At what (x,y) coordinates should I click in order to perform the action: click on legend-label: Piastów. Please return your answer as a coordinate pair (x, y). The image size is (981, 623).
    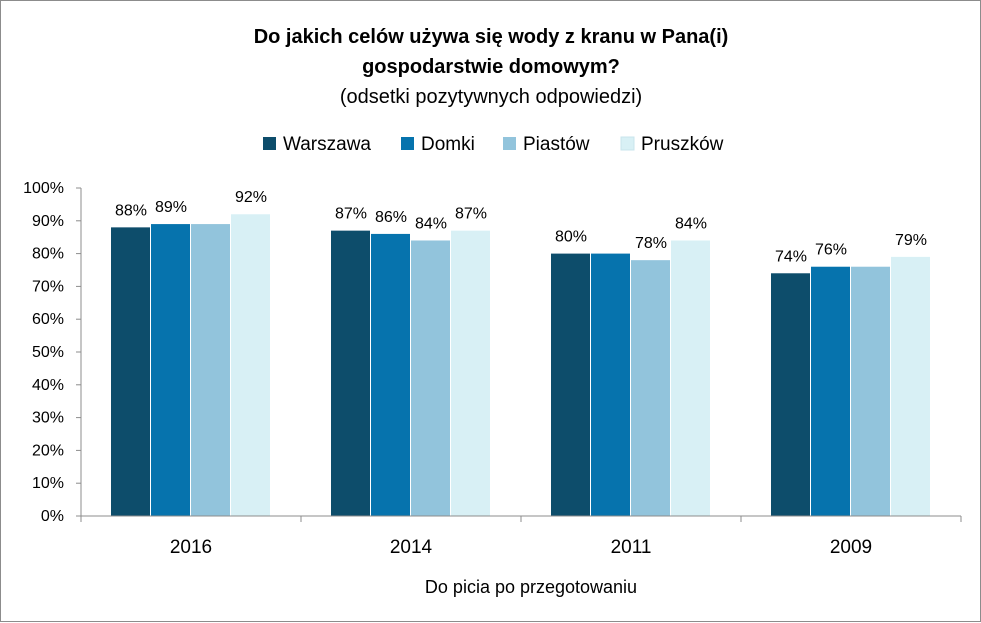
    Looking at the image, I should click on (556, 144).